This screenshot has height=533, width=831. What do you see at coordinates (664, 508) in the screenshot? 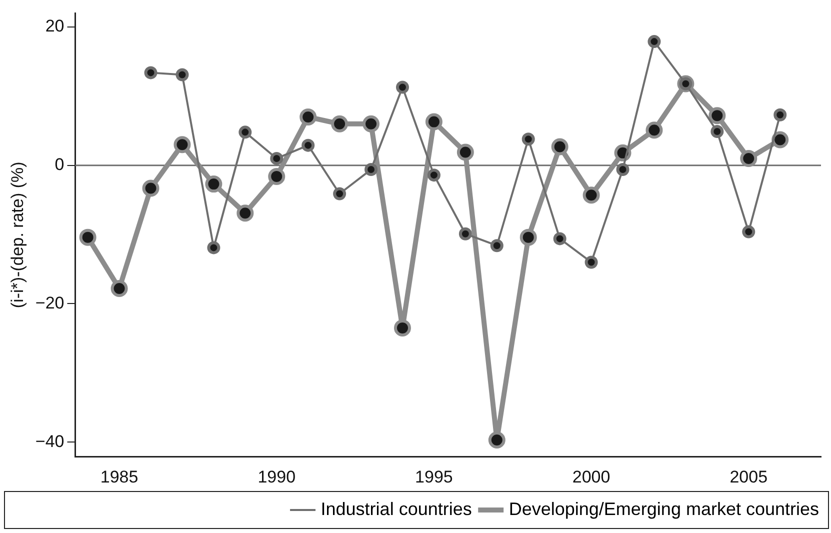
I see `legend-label: Developing/Emerging market countries` at bounding box center [664, 508].